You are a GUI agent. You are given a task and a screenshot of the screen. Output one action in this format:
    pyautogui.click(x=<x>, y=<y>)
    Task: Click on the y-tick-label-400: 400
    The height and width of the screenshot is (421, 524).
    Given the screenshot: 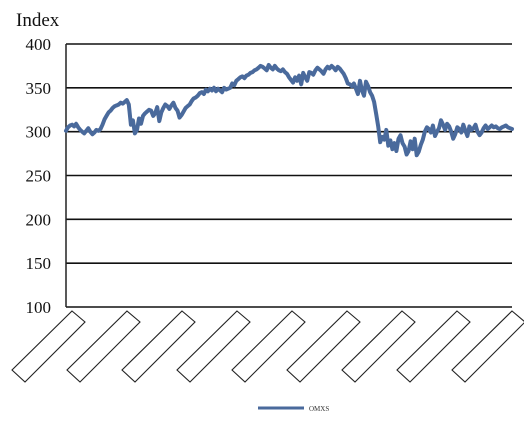 What is the action you would take?
    pyautogui.click(x=39, y=44)
    